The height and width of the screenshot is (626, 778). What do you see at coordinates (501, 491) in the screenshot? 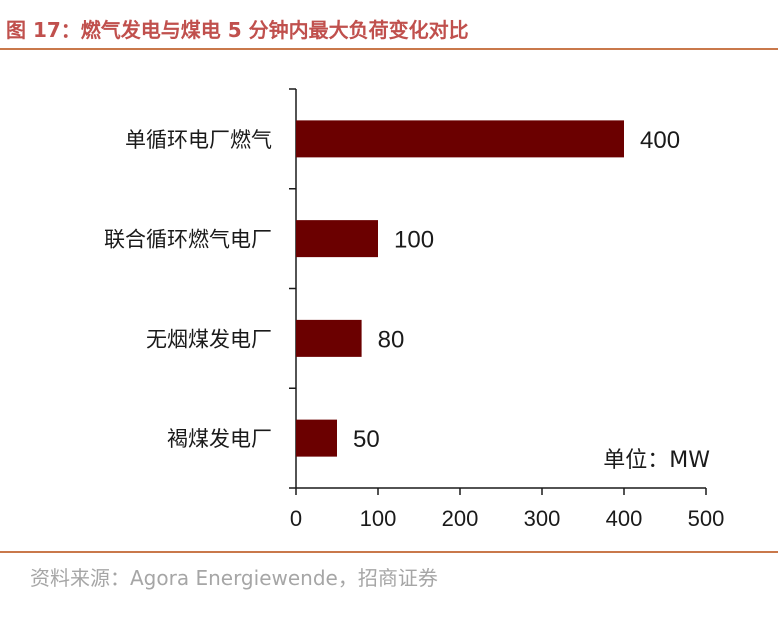
I see `value-axis` at bounding box center [501, 491].